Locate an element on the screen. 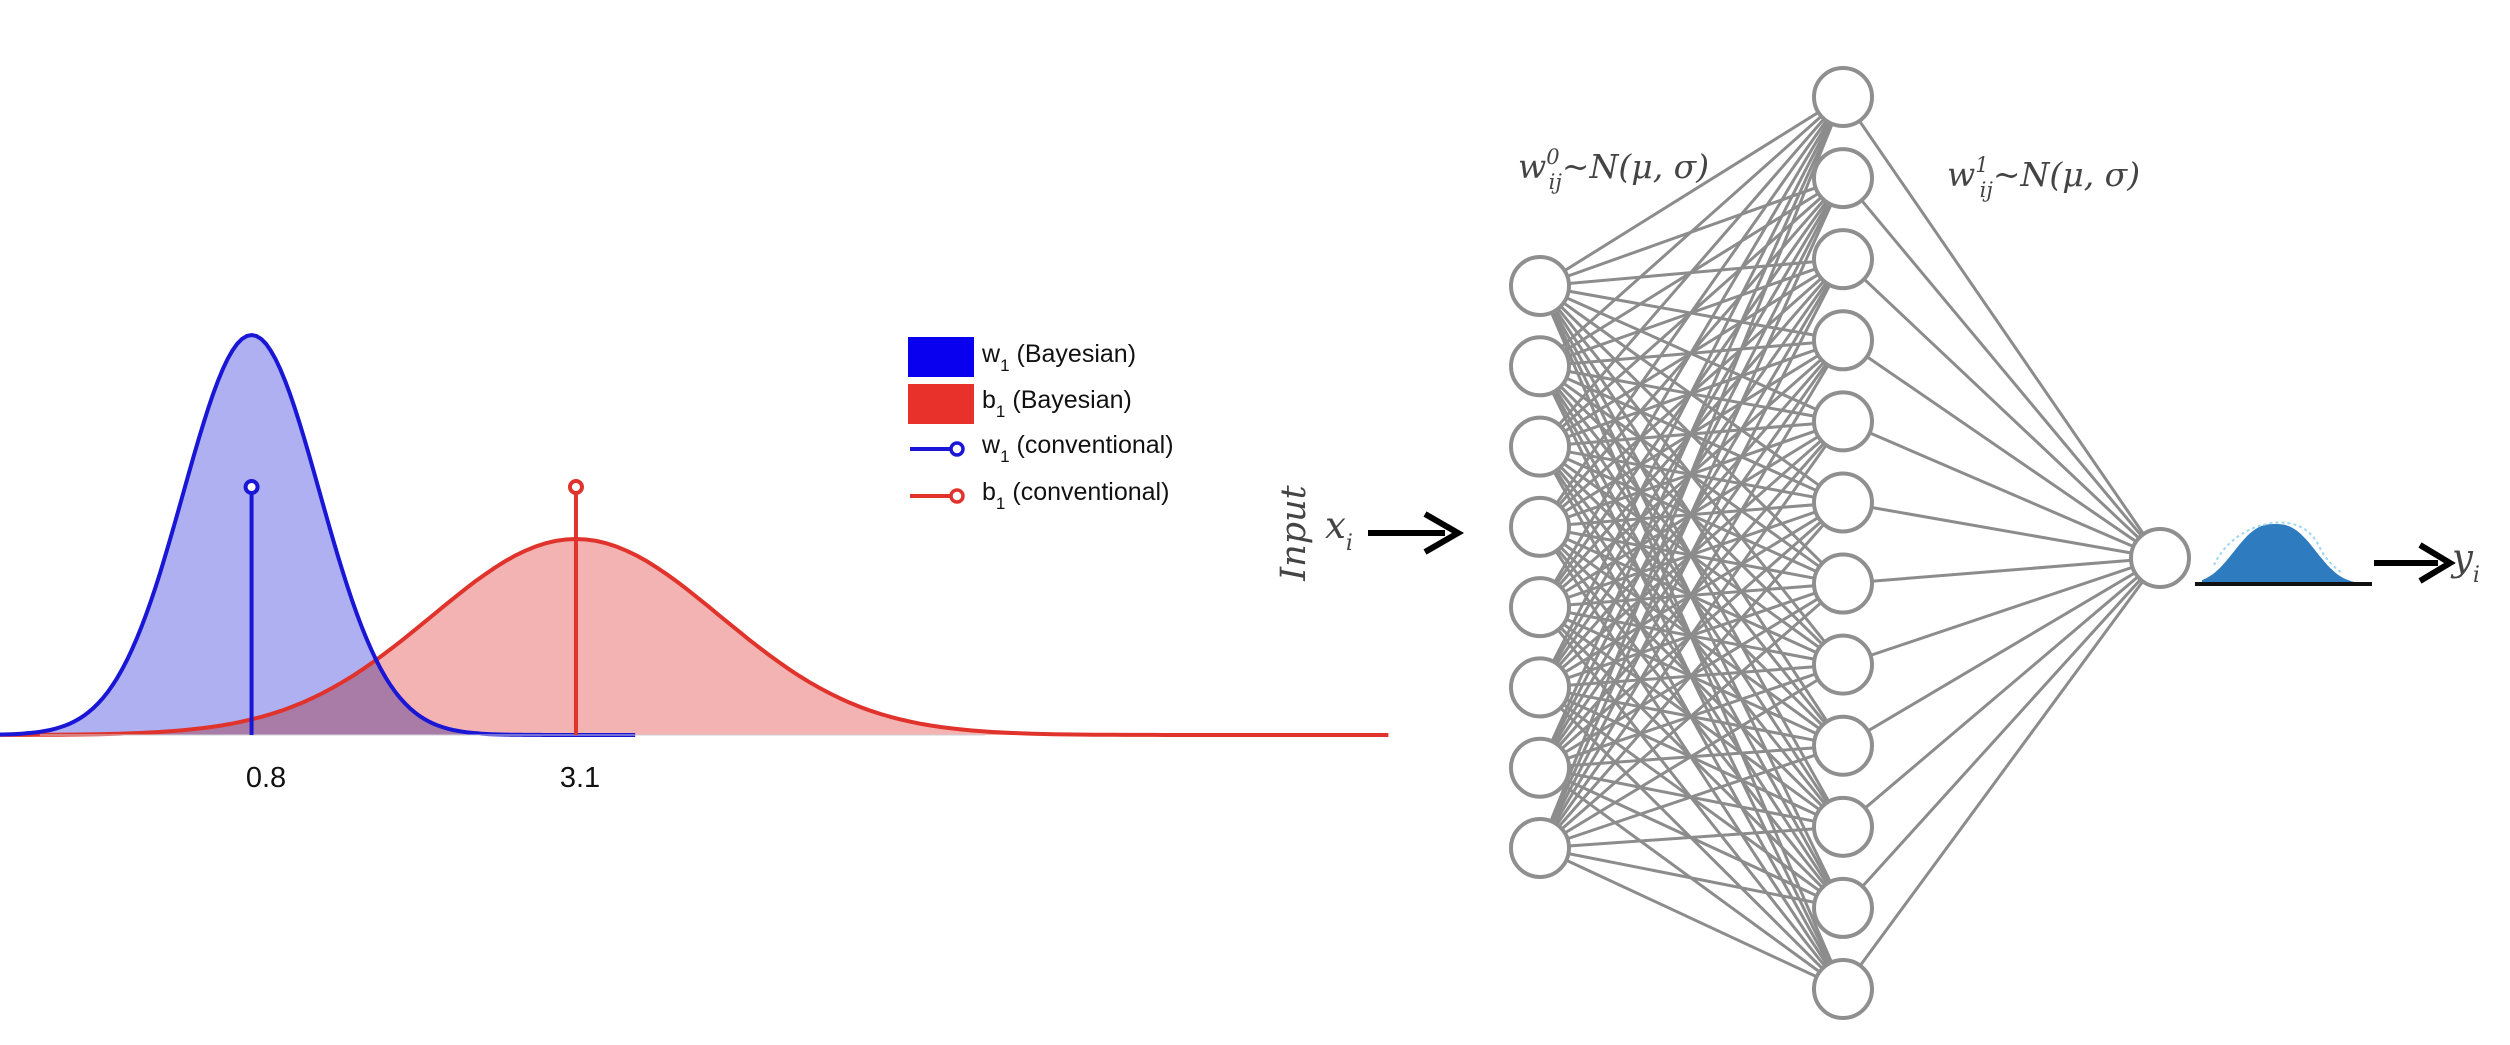 Image resolution: width=2510 pixels, height=1045 pixels. legend-patch-red is located at coordinates (941, 404).